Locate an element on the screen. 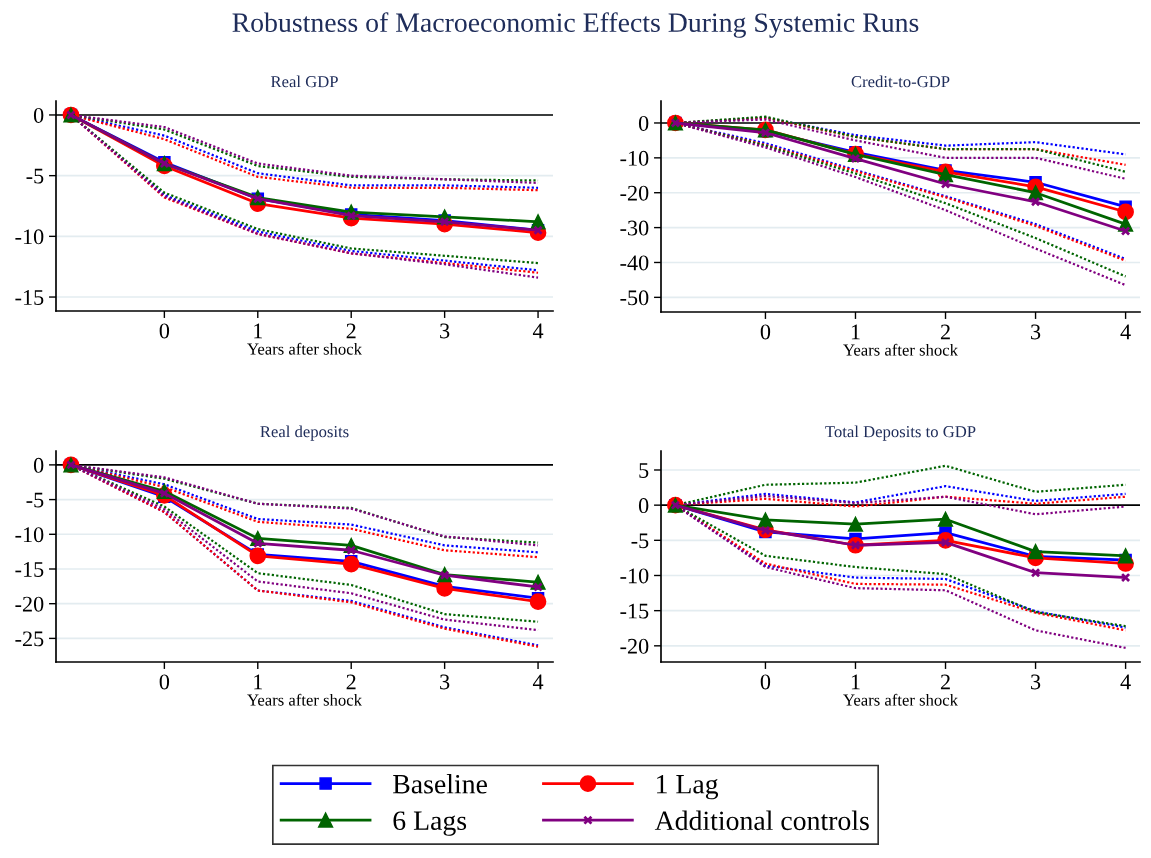 The width and height of the screenshot is (1151, 858). text: Robustness of Macroeconomic Effects During Systemic Runs is located at coordinates (575, 25).